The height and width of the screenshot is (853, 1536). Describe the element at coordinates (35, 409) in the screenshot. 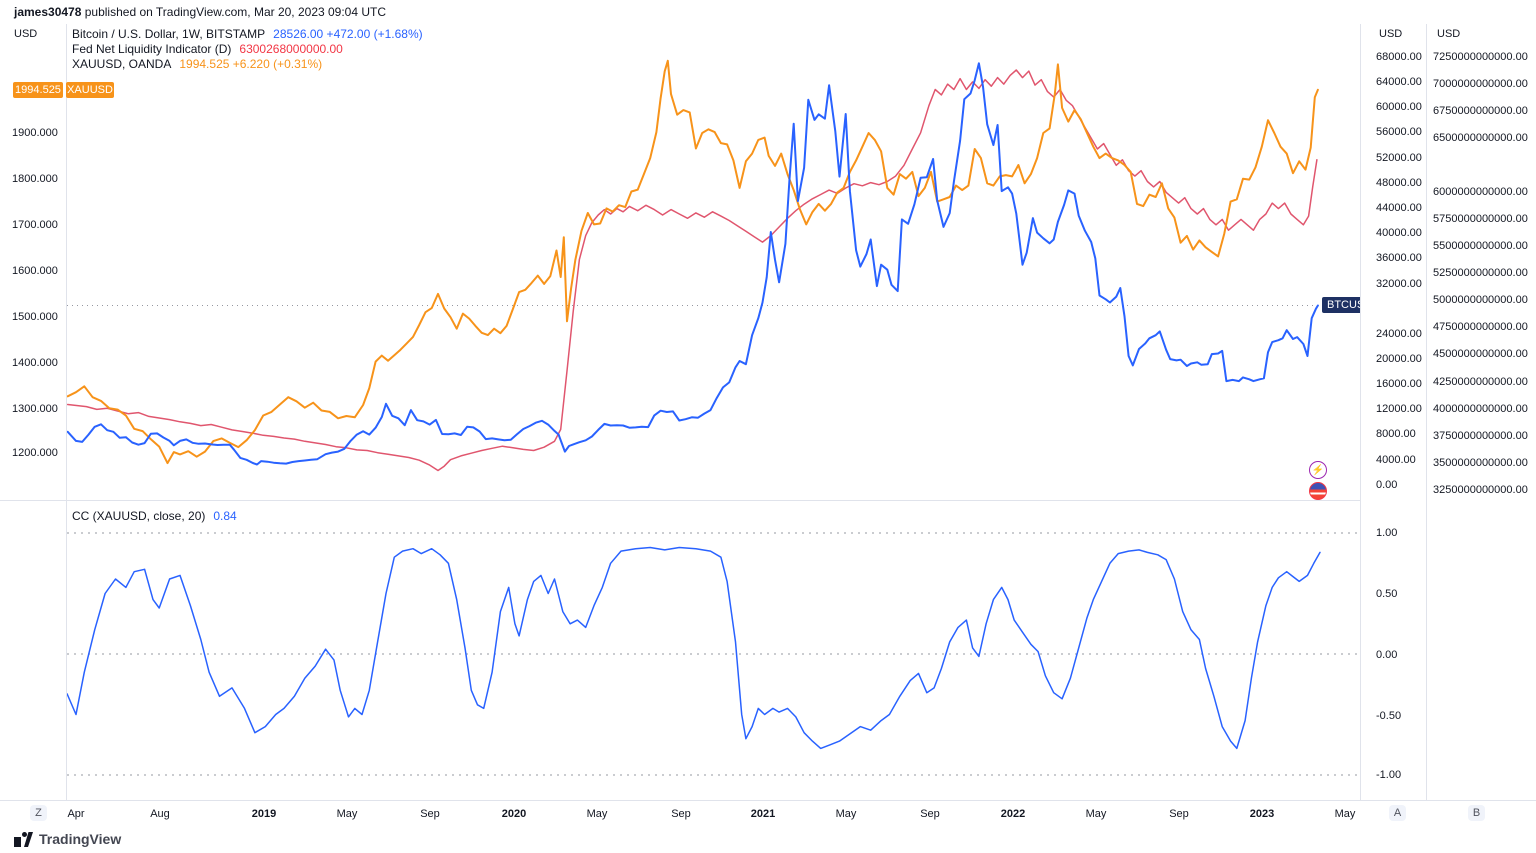

I see `tick-label: 1300.000` at that location.